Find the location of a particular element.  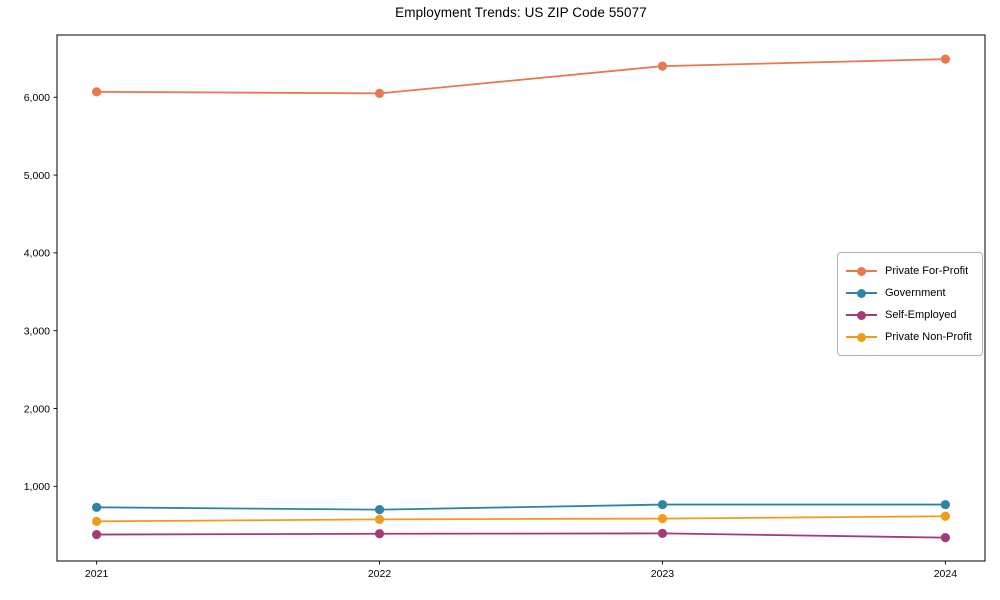

legend-item-private-non-profit: Private Non-Profit is located at coordinates (909, 337).